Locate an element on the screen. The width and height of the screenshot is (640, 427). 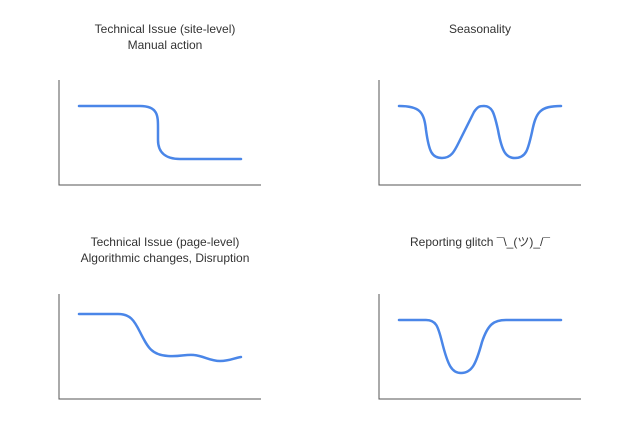
panel-title: Technical Issue (site-level) is located at coordinates (165, 29).